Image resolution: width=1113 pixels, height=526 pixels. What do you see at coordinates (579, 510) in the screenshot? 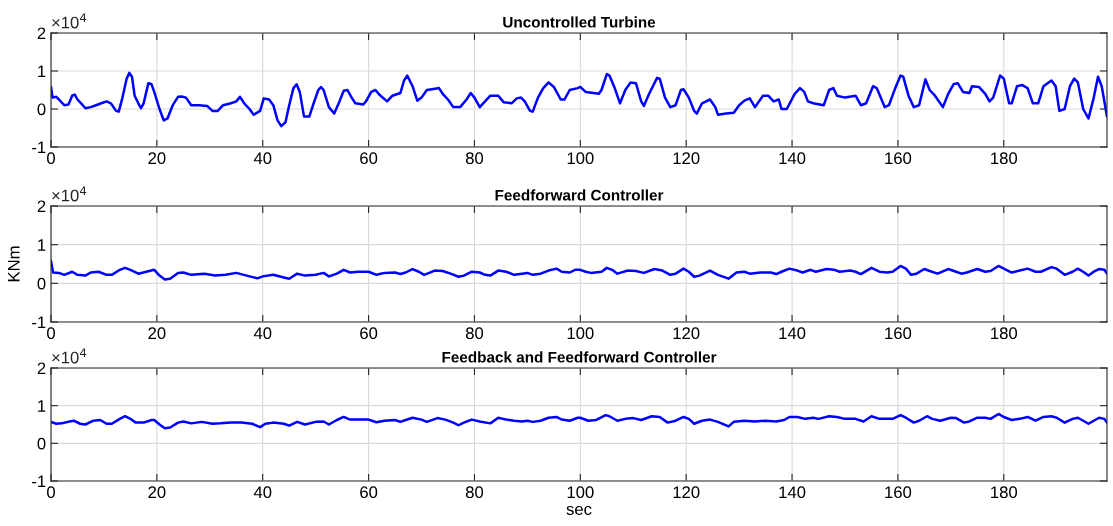
I see `x-axis-title: sec` at bounding box center [579, 510].